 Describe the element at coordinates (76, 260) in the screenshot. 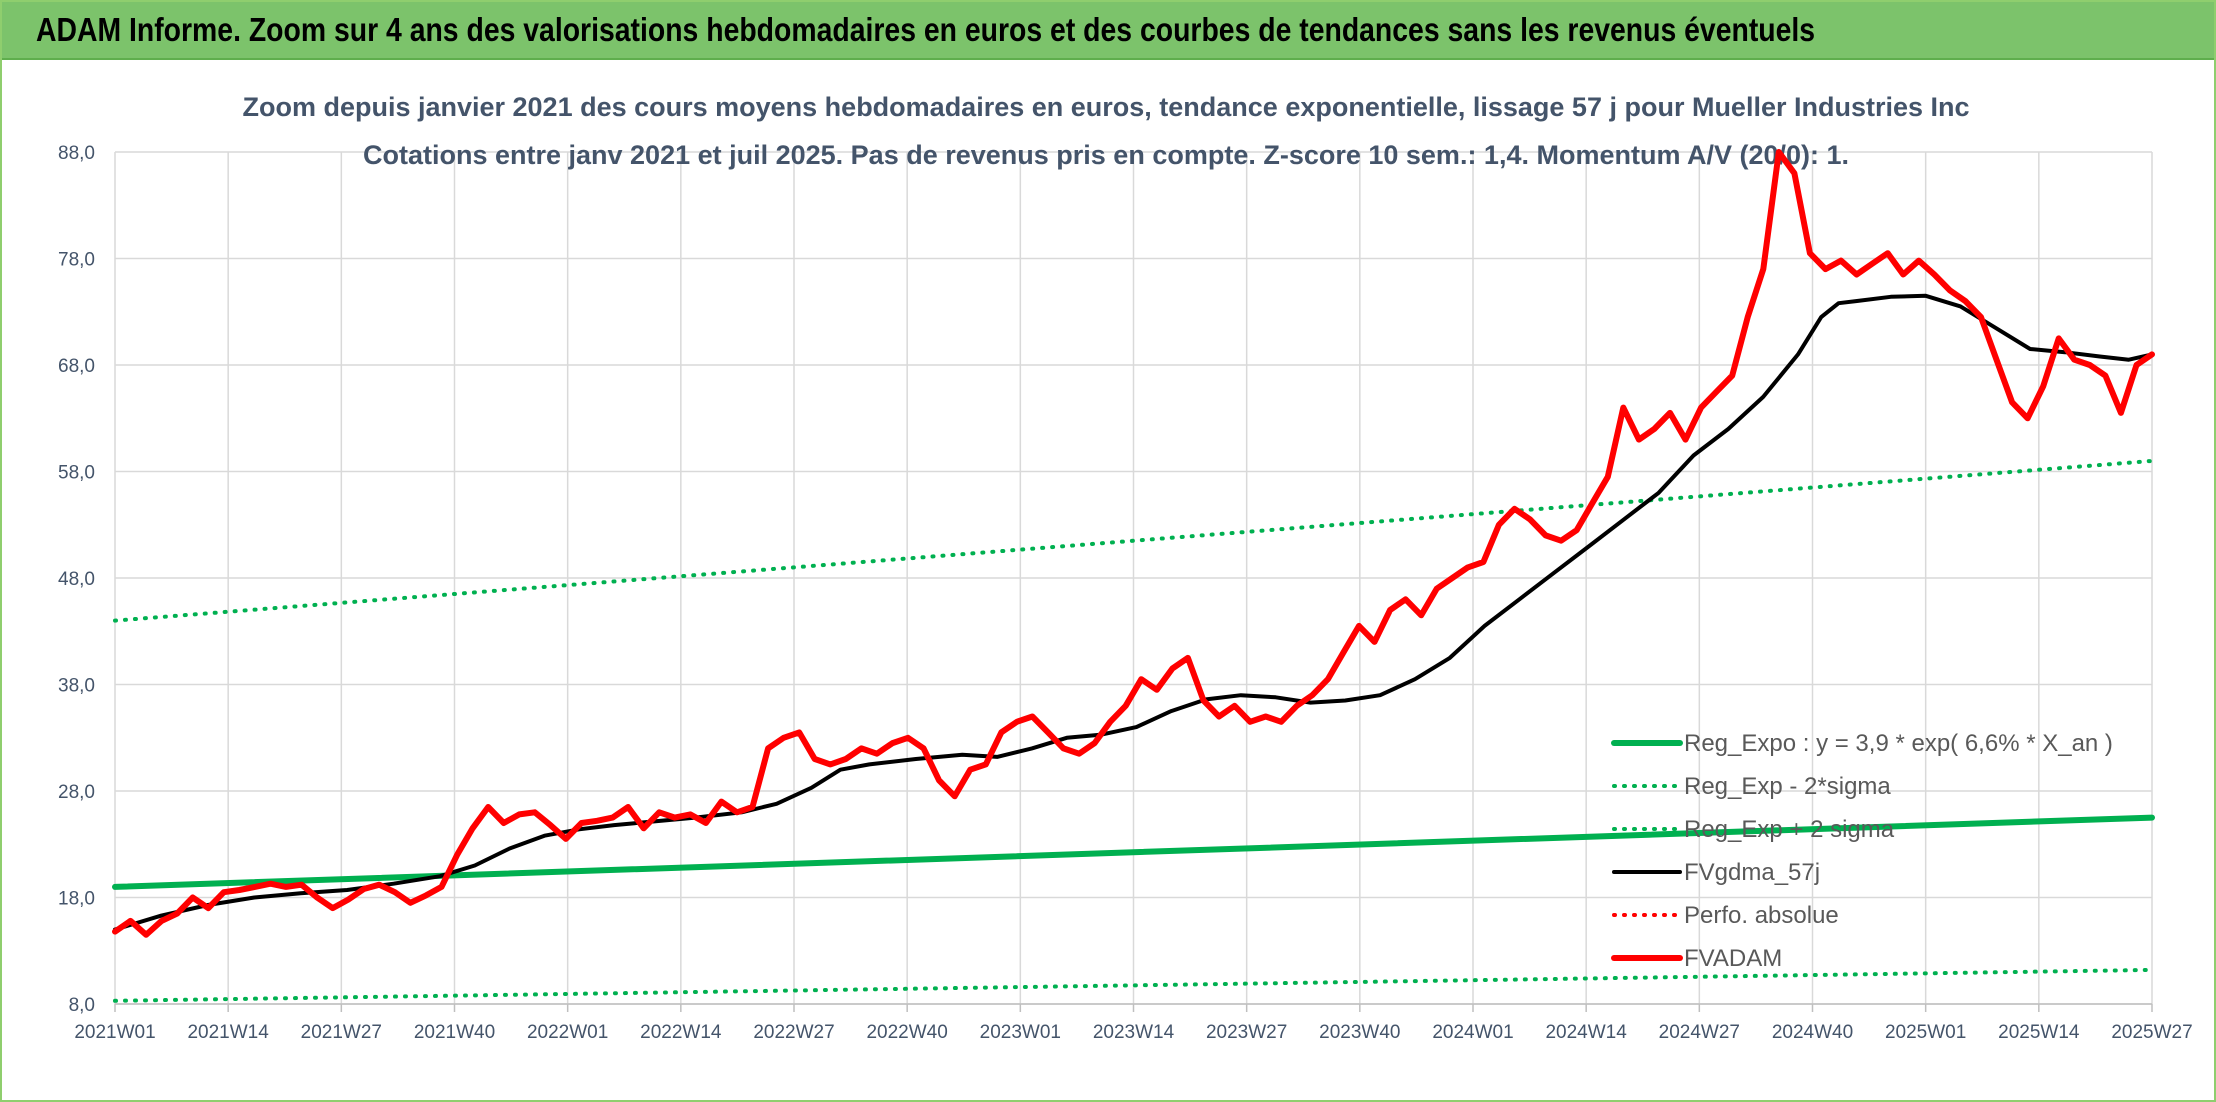

I see `y-tick-label: 78,0` at that location.